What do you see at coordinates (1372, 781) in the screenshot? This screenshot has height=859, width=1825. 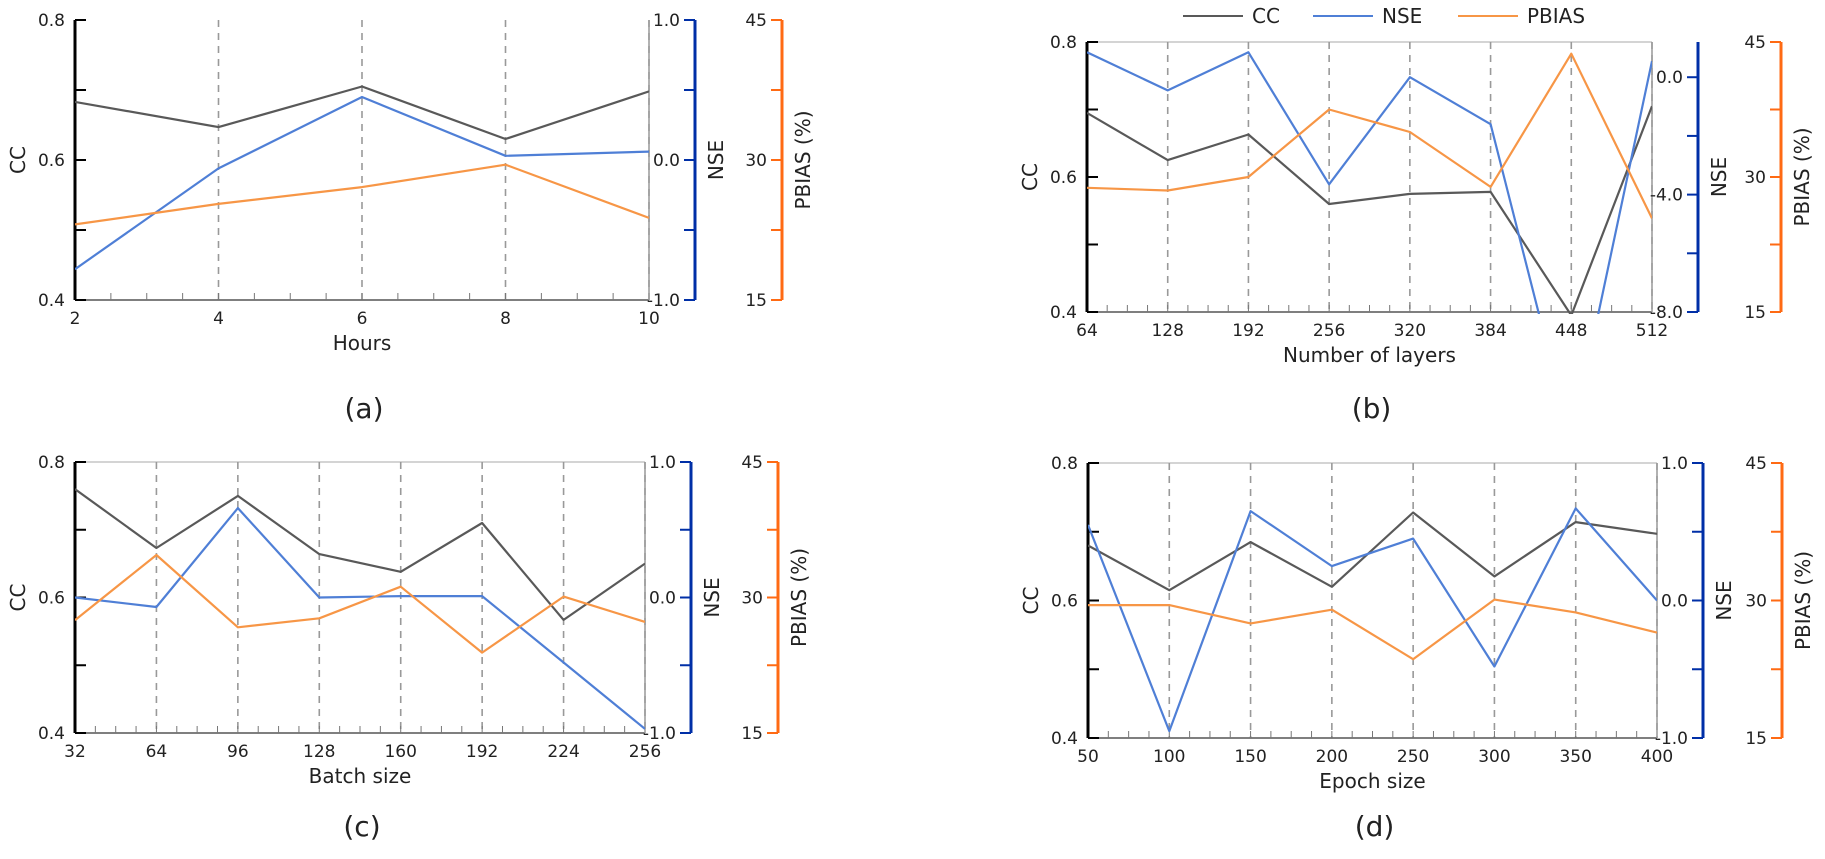 I see `x-axis-title: Epoch size` at bounding box center [1372, 781].